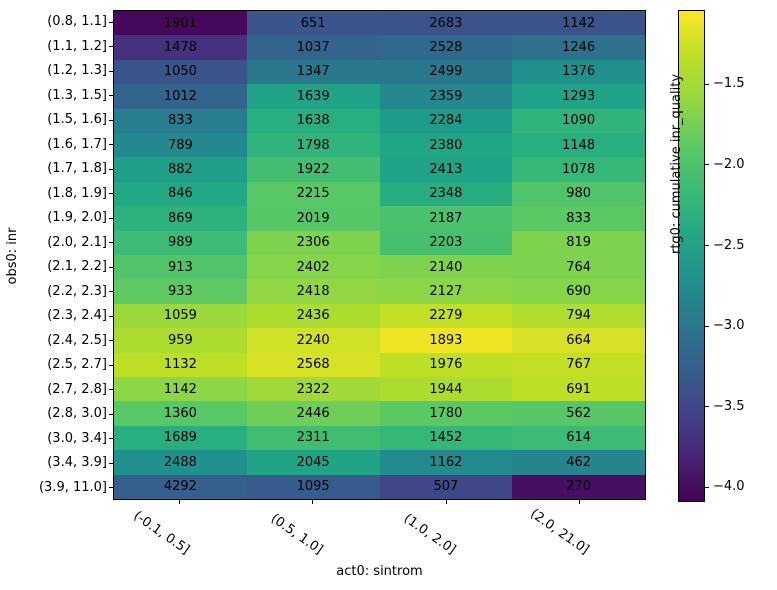 The width and height of the screenshot is (777, 590). Describe the element at coordinates (180, 413) in the screenshot. I see `heatmap-cell: 1360` at that location.